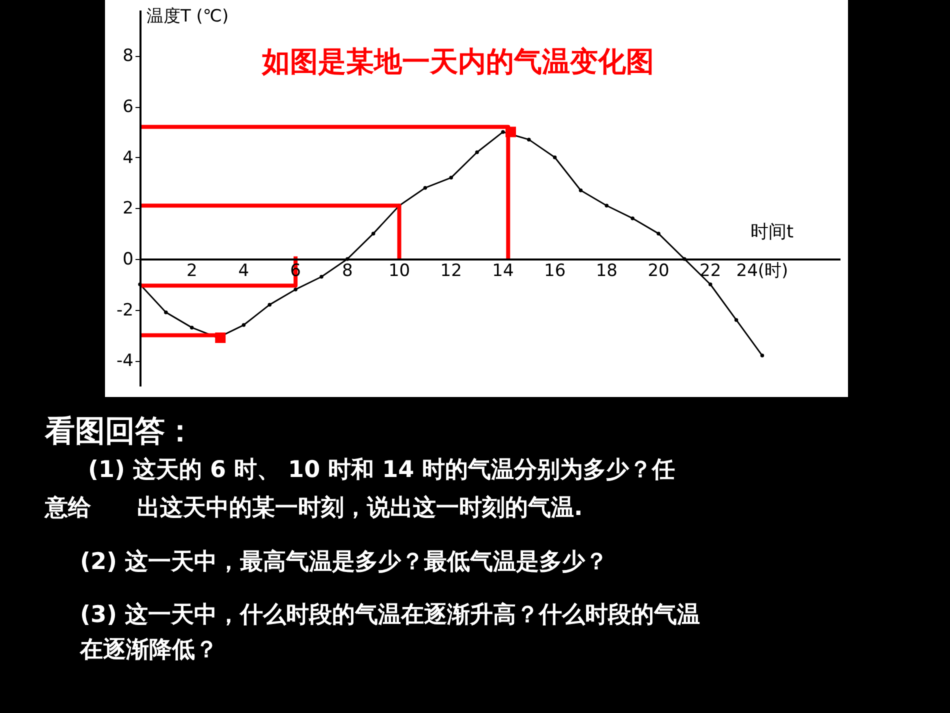 The image size is (950, 713). I want to click on x-tick-label: 4, so click(244, 270).